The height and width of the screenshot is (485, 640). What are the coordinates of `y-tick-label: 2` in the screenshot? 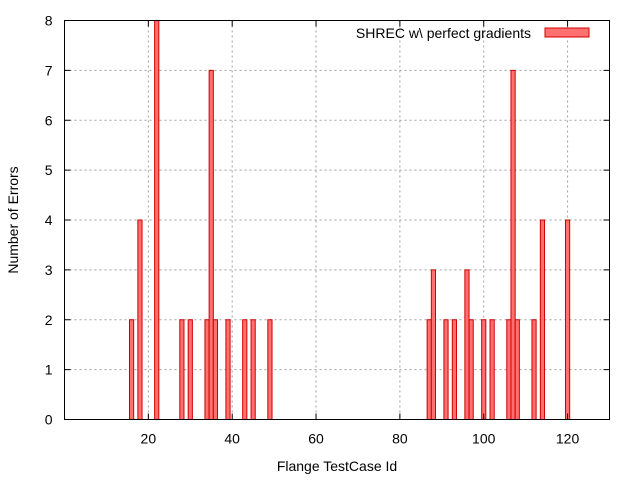 It's located at (49, 320).